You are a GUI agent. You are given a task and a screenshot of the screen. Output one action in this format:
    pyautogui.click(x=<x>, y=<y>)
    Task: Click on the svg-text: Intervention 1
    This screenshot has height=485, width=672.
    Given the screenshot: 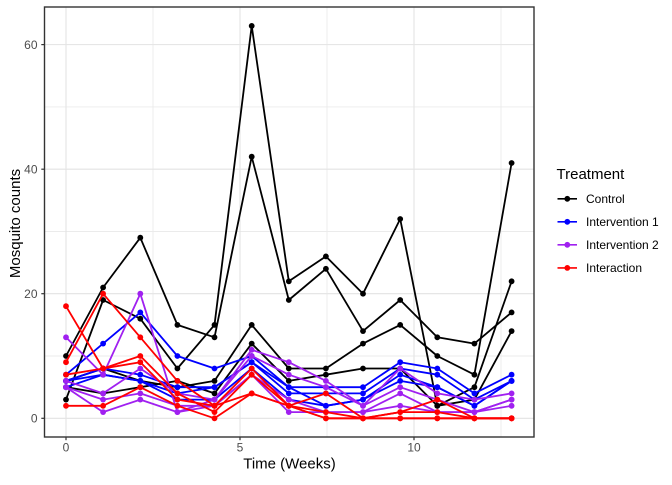 What is the action you would take?
    pyautogui.click(x=622, y=222)
    